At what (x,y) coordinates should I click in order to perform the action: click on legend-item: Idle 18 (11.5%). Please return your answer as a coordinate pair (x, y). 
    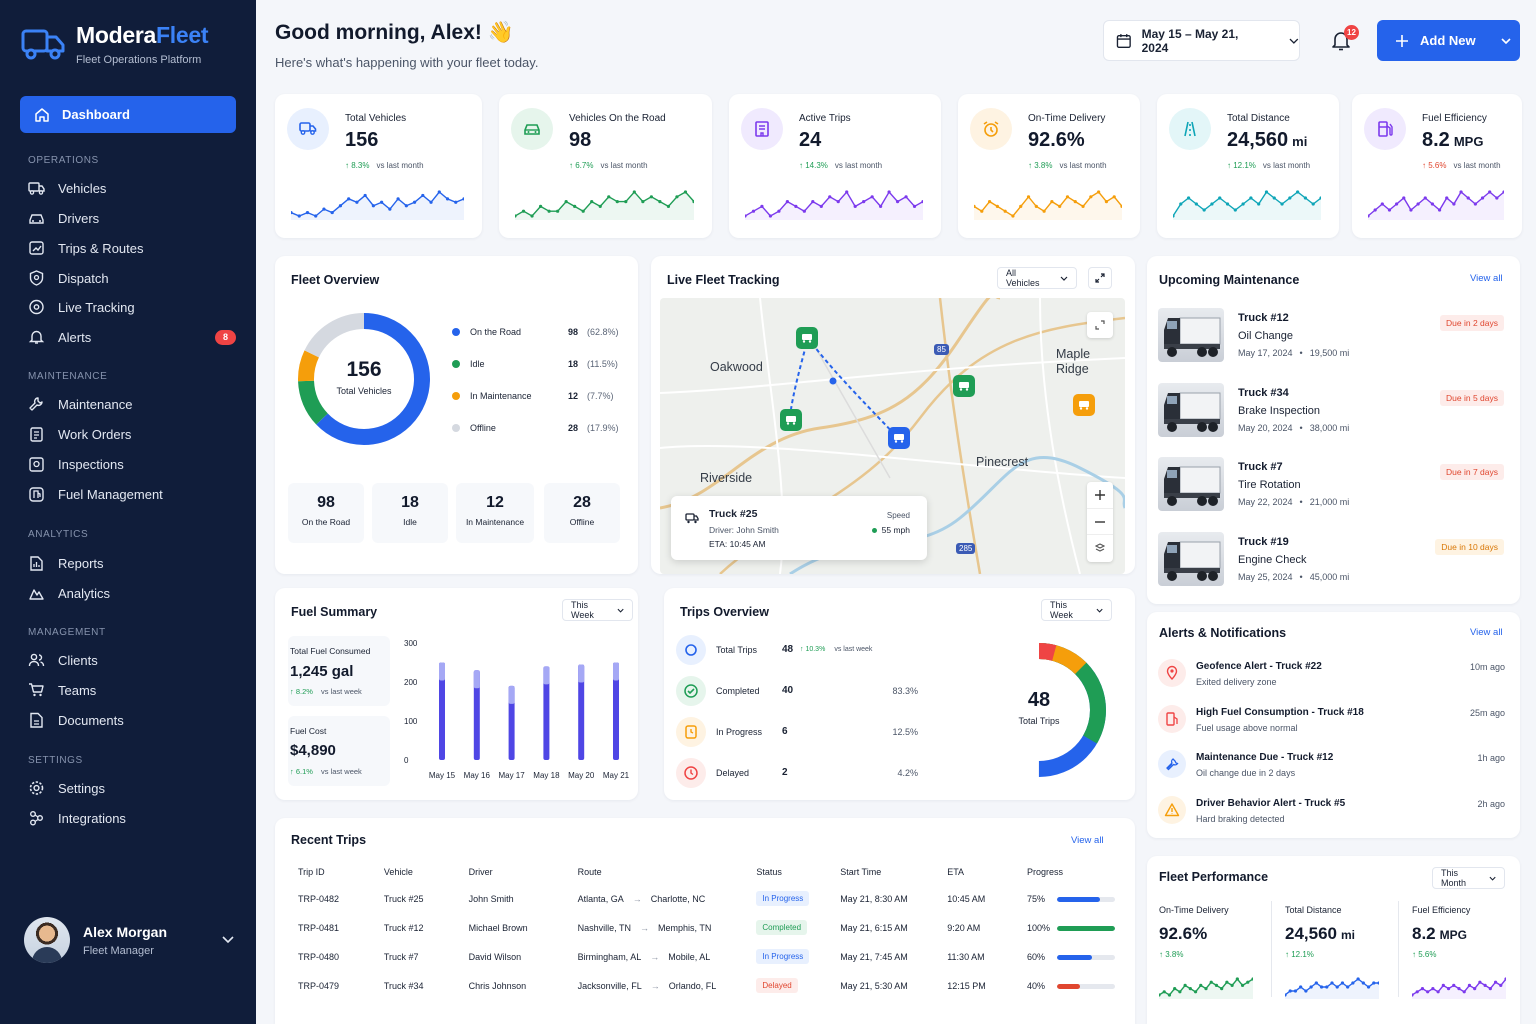
    Looking at the image, I should click on (535, 364).